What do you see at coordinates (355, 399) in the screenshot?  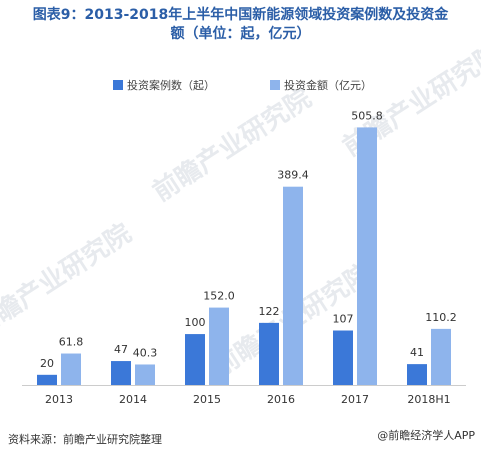 I see `x-tick-label-2017: 2017` at bounding box center [355, 399].